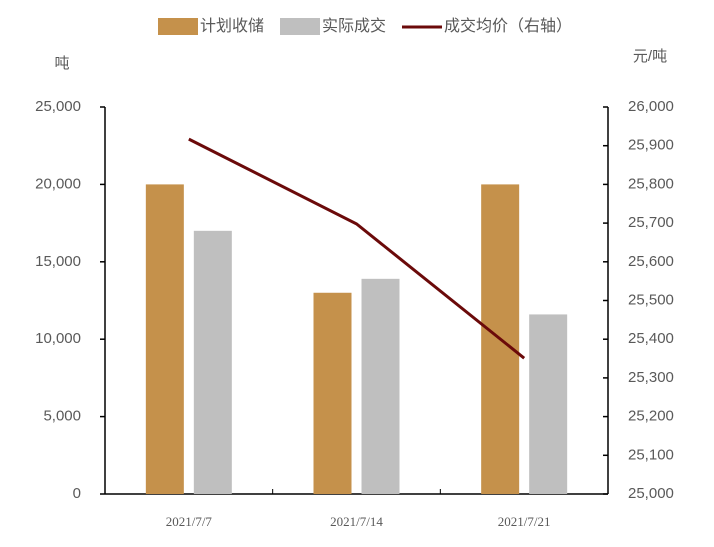 The image size is (714, 547). I want to click on y2-tick-label: 25,600, so click(651, 261).